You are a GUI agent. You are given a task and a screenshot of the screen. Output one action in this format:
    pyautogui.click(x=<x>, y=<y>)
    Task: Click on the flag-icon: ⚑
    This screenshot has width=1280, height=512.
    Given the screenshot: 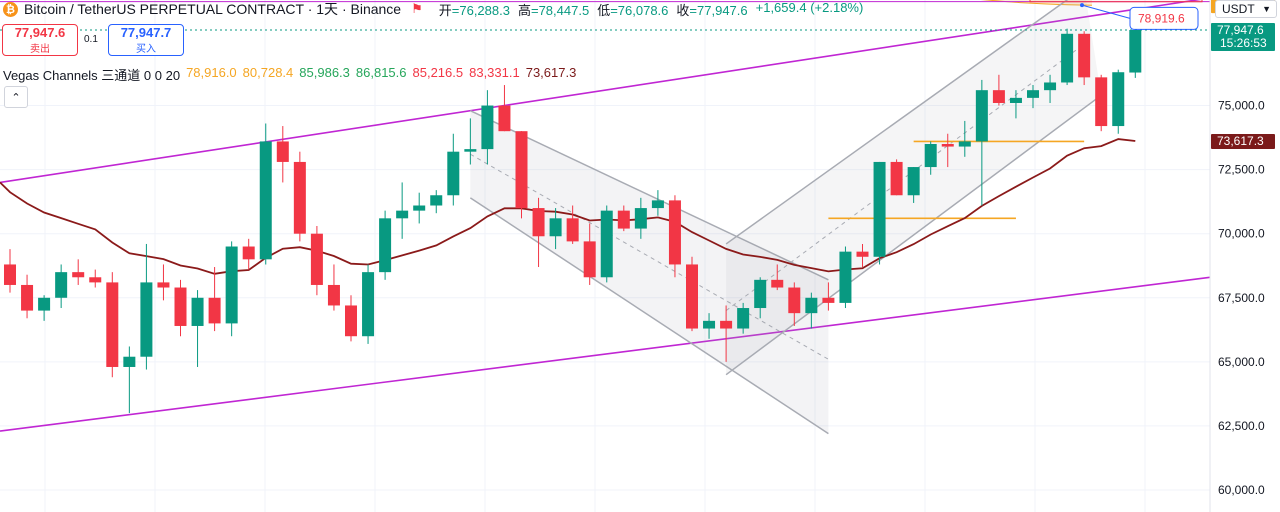 What is the action you would take?
    pyautogui.click(x=417, y=8)
    